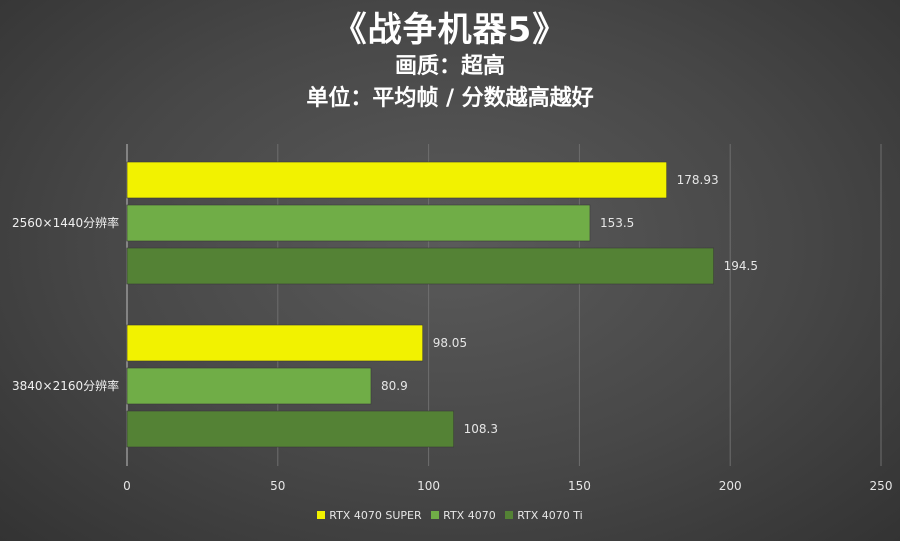 The width and height of the screenshot is (900, 541). What do you see at coordinates (550, 515) in the screenshot?
I see `legend-label: RTX 4070 Ti` at bounding box center [550, 515].